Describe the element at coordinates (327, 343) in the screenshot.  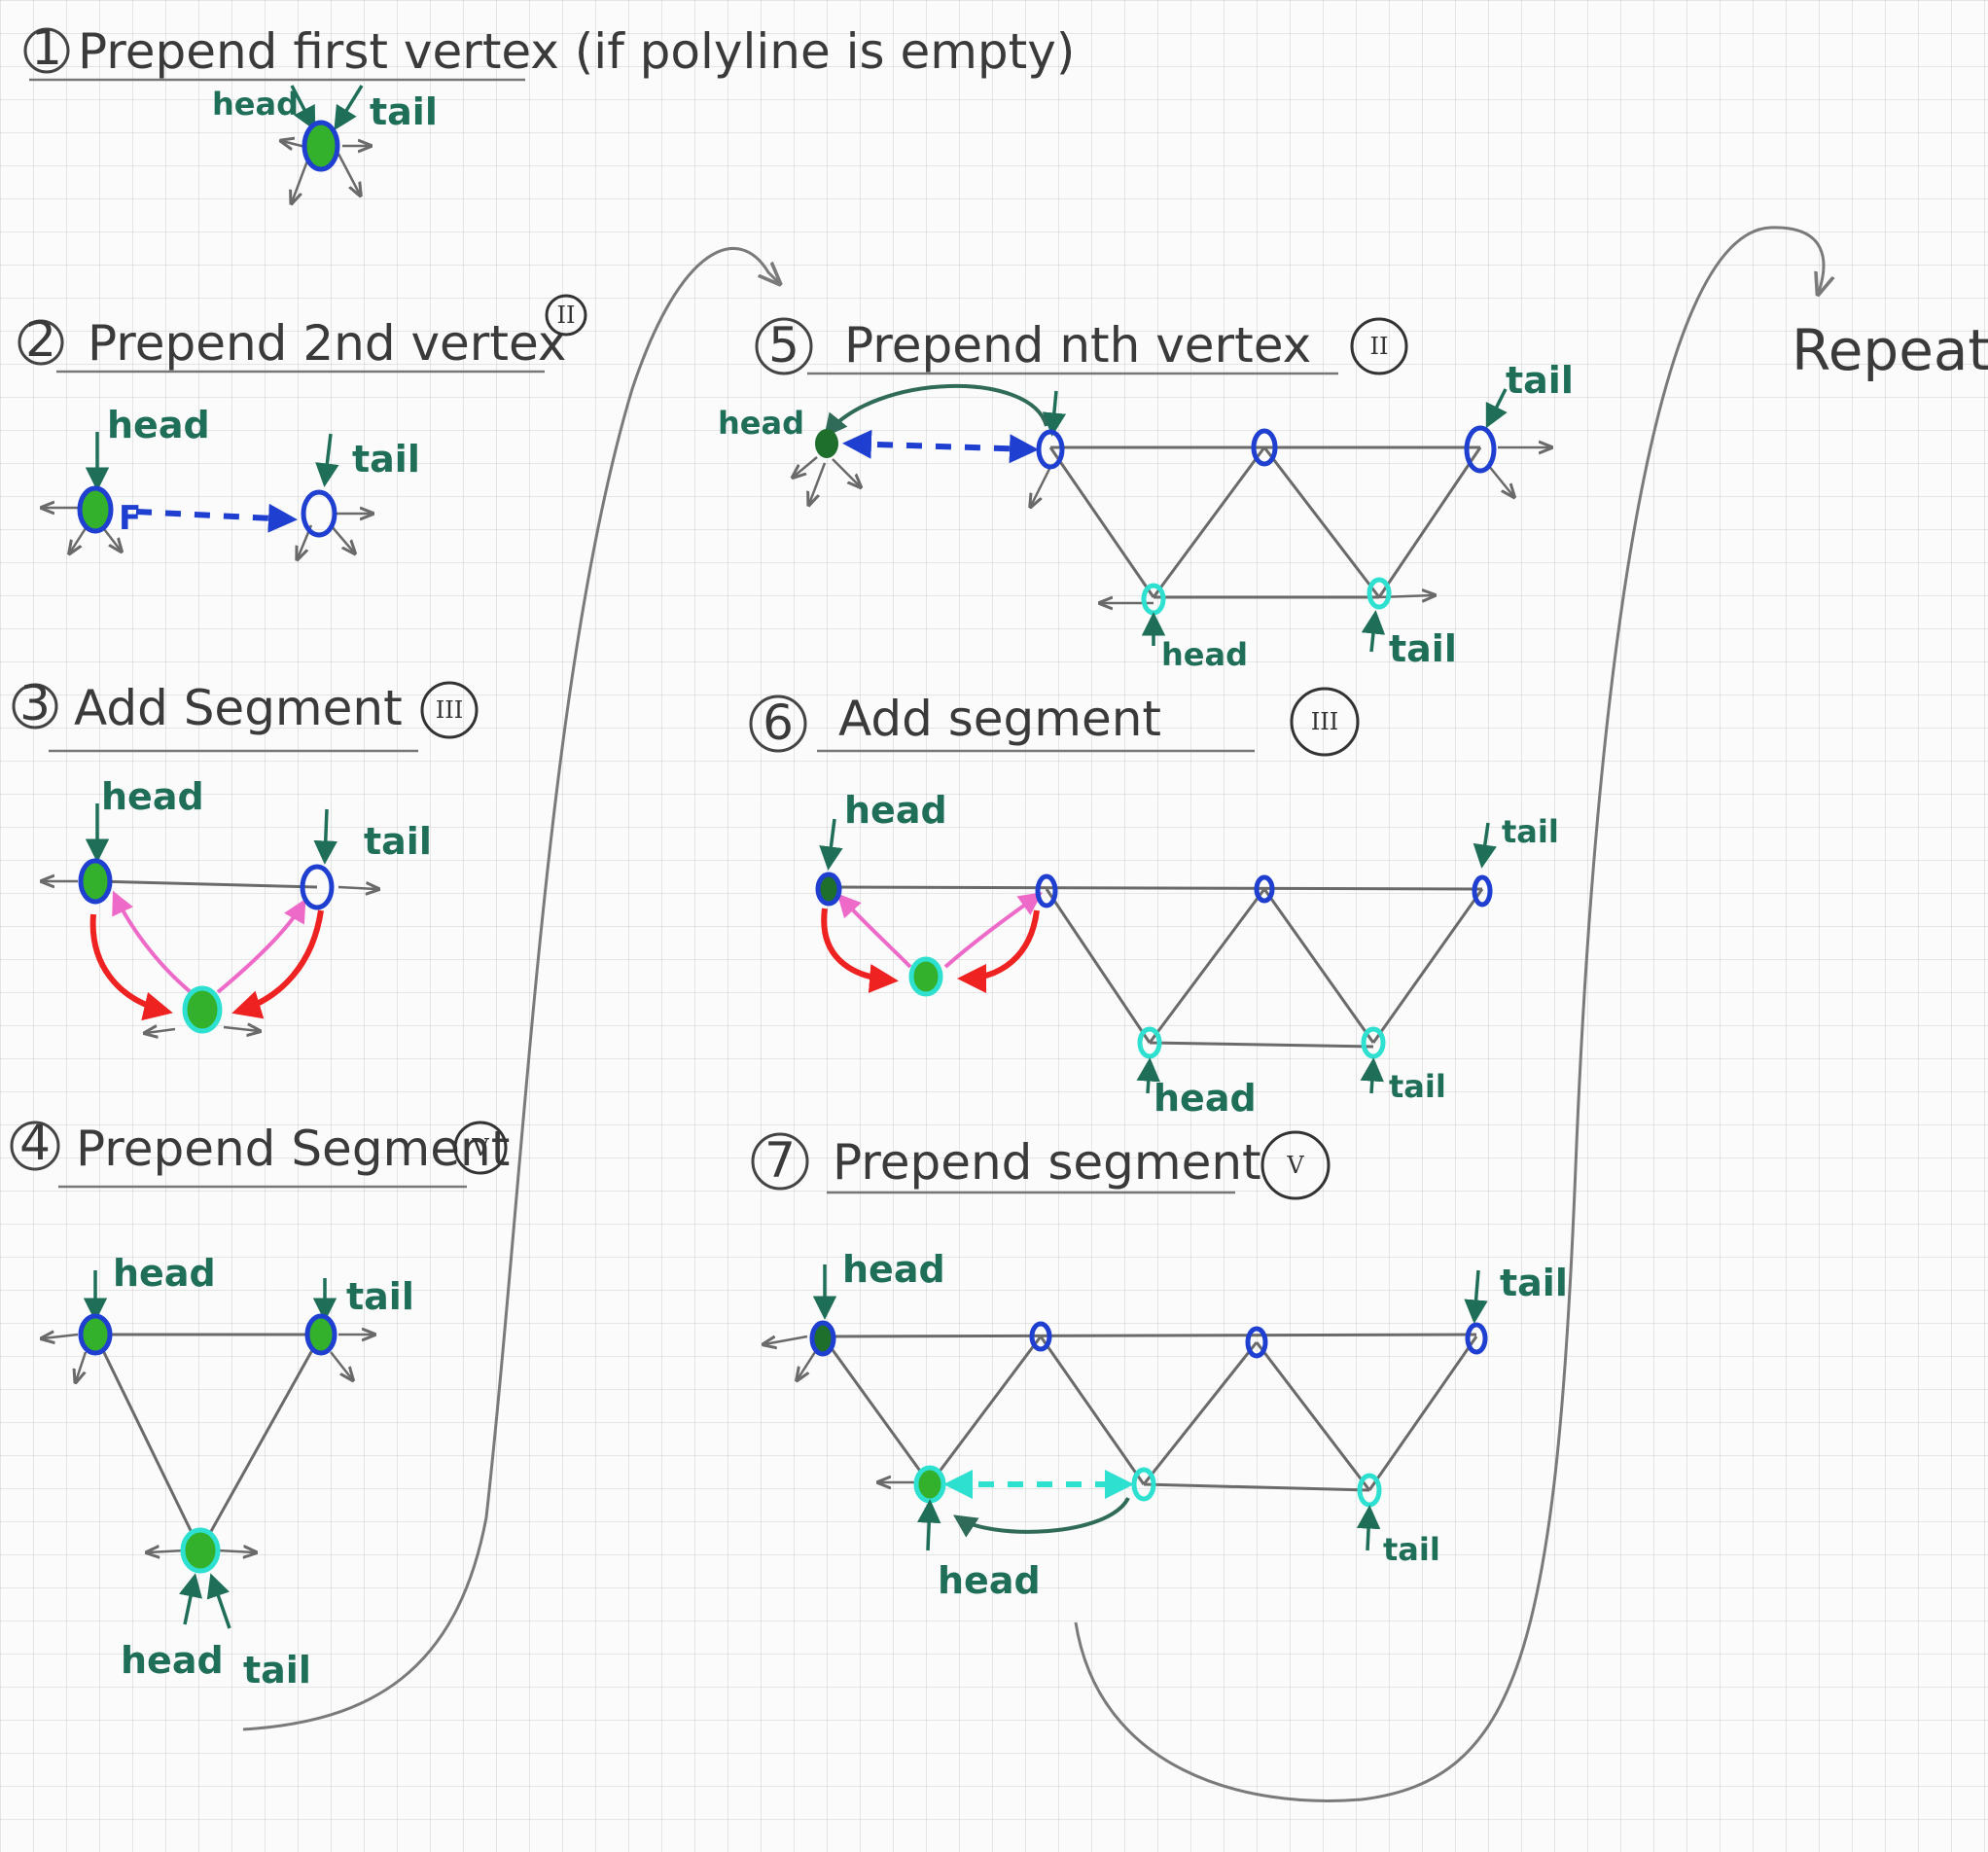
I see `step-title: Prepend 2nd vertex` at that location.